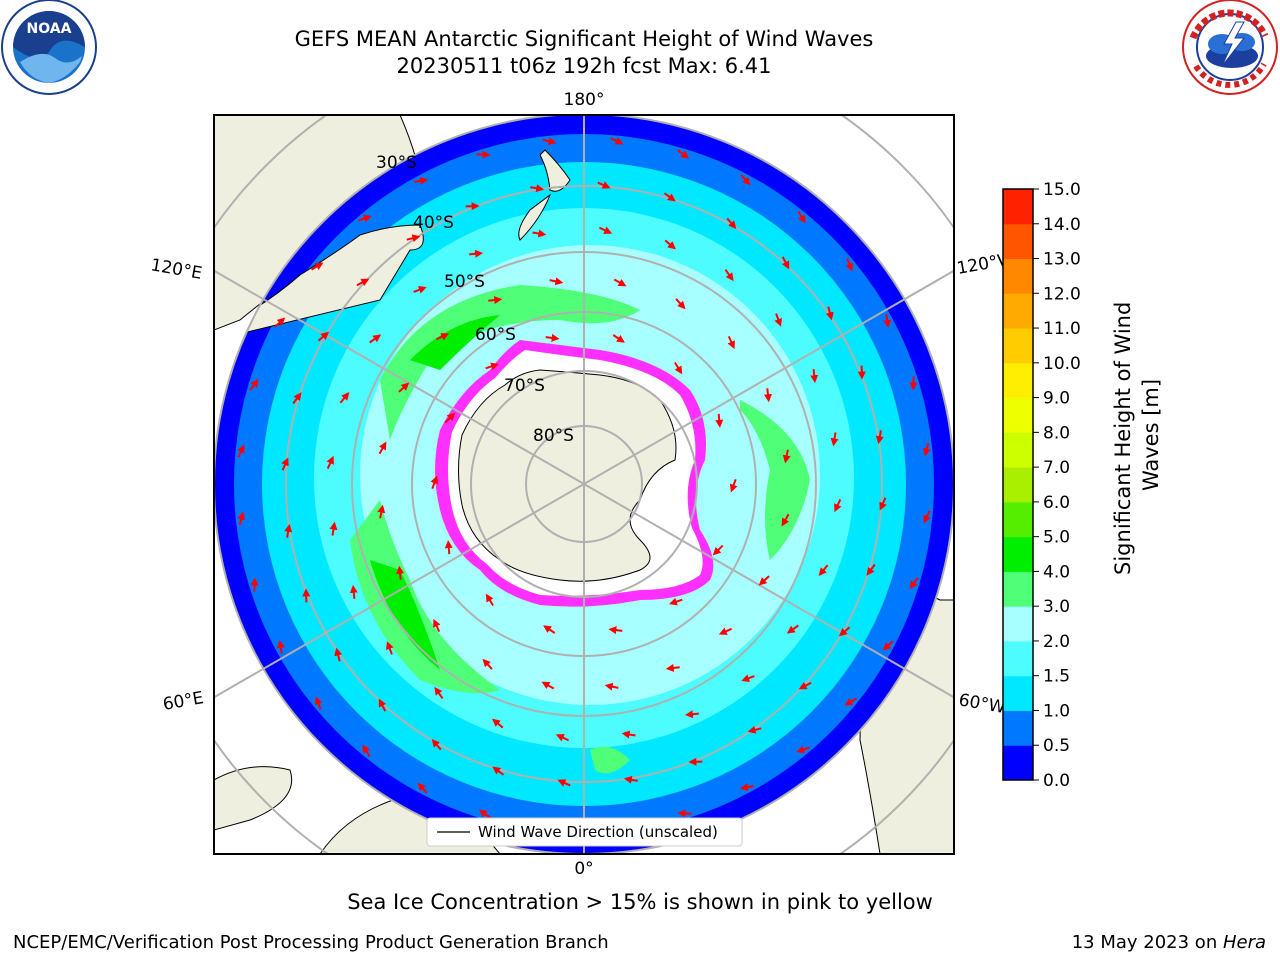  Describe the element at coordinates (583, 869) in the screenshot. I see `lon-label-0: 0°` at that location.